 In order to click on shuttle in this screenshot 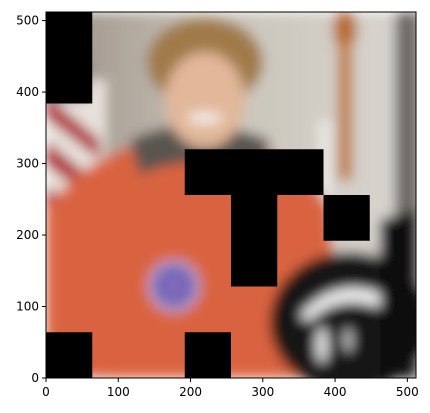, I will do `click(339, 106)`.